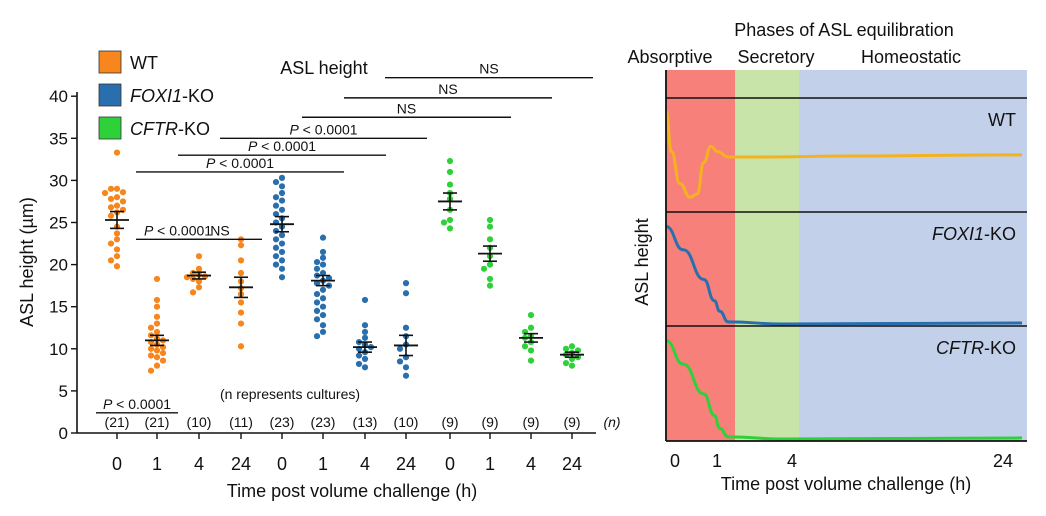 The image size is (1046, 516). Describe the element at coordinates (110, 128) in the screenshot. I see `legend-swatch-cftr` at that location.